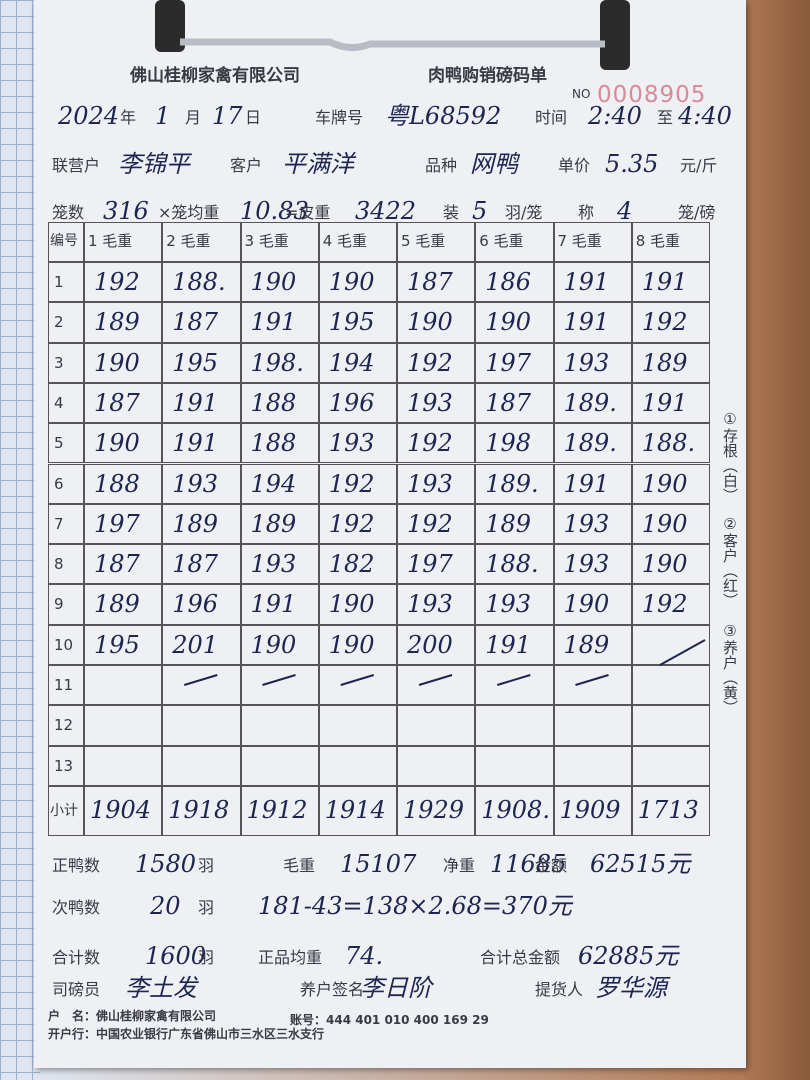 The width and height of the screenshot is (810, 1080). What do you see at coordinates (76, 957) in the screenshot?
I see `field-label: 合计数` at bounding box center [76, 957].